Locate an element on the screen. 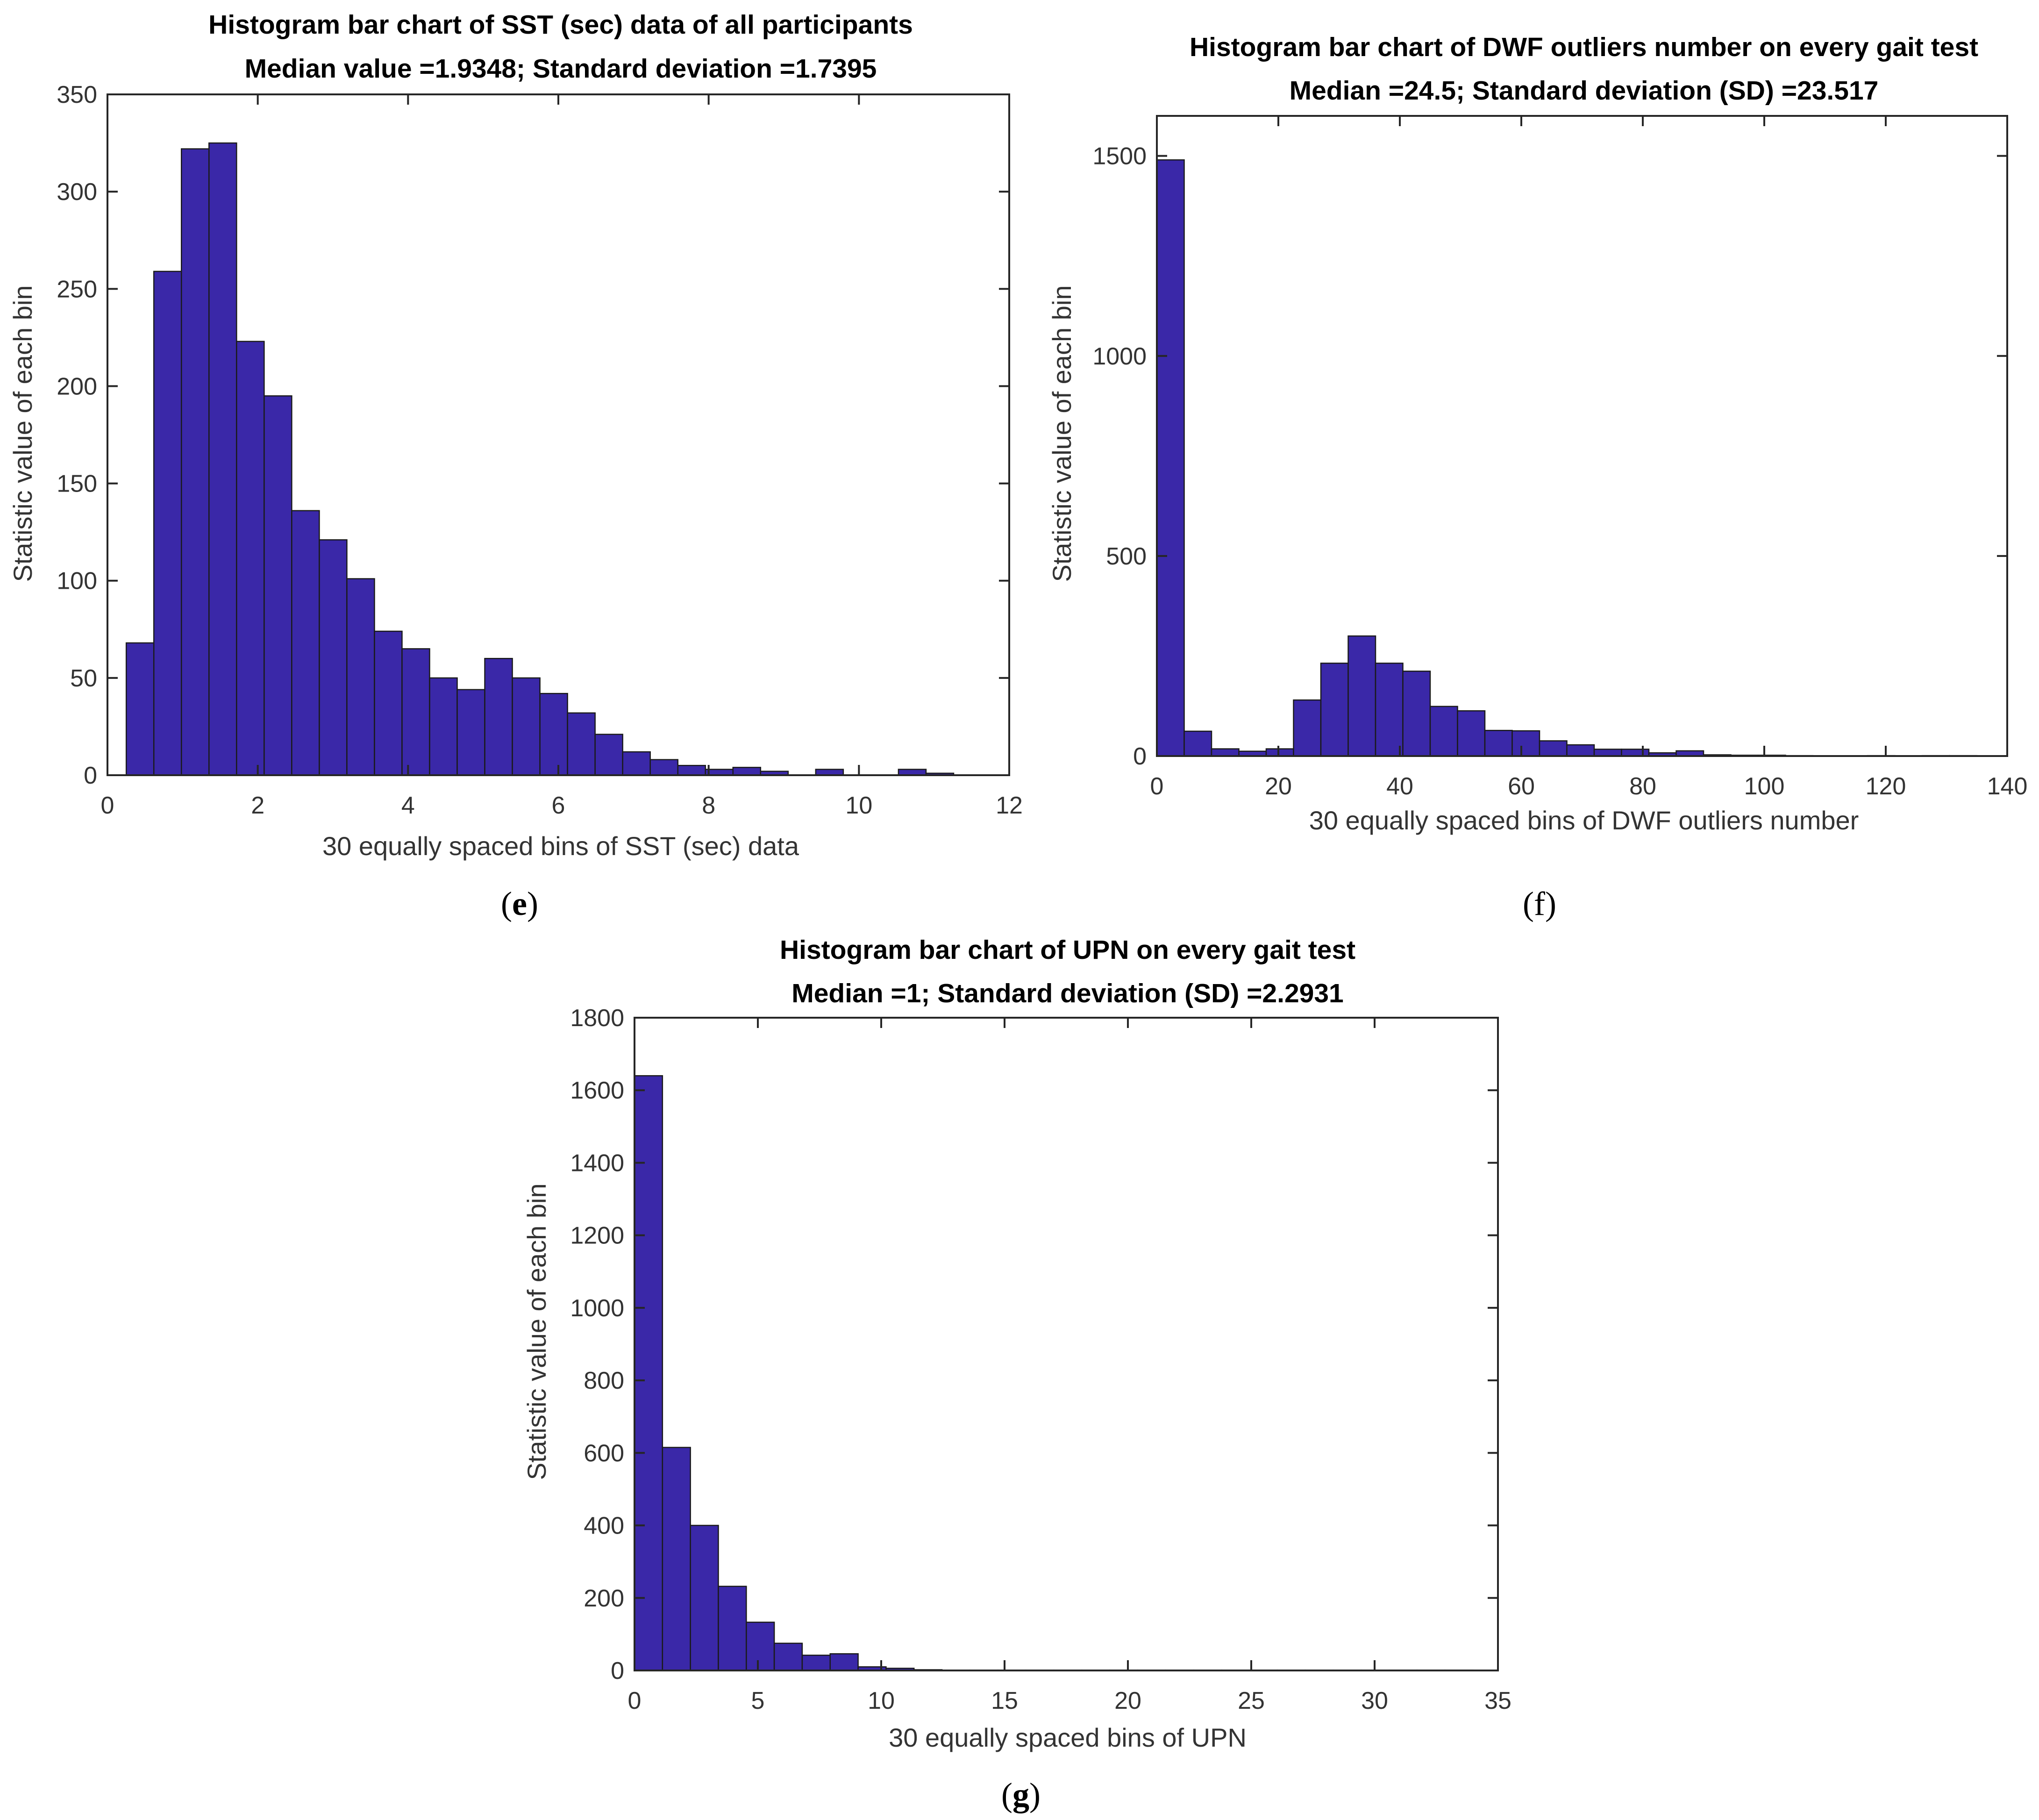  x-tick-label-sst: 4 is located at coordinates (408, 805).